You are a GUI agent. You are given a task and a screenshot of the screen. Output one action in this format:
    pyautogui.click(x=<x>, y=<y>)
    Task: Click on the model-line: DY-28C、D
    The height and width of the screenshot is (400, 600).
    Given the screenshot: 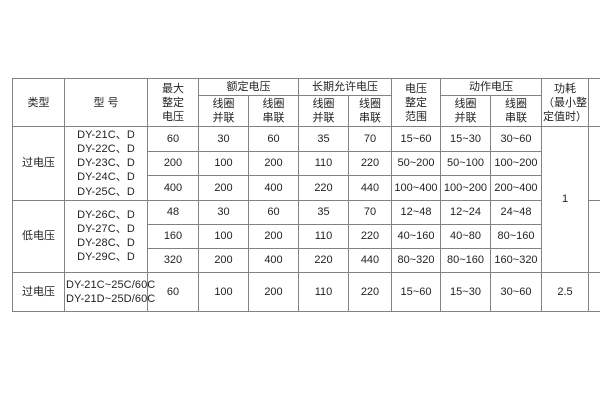 What is the action you would take?
    pyautogui.click(x=106, y=243)
    